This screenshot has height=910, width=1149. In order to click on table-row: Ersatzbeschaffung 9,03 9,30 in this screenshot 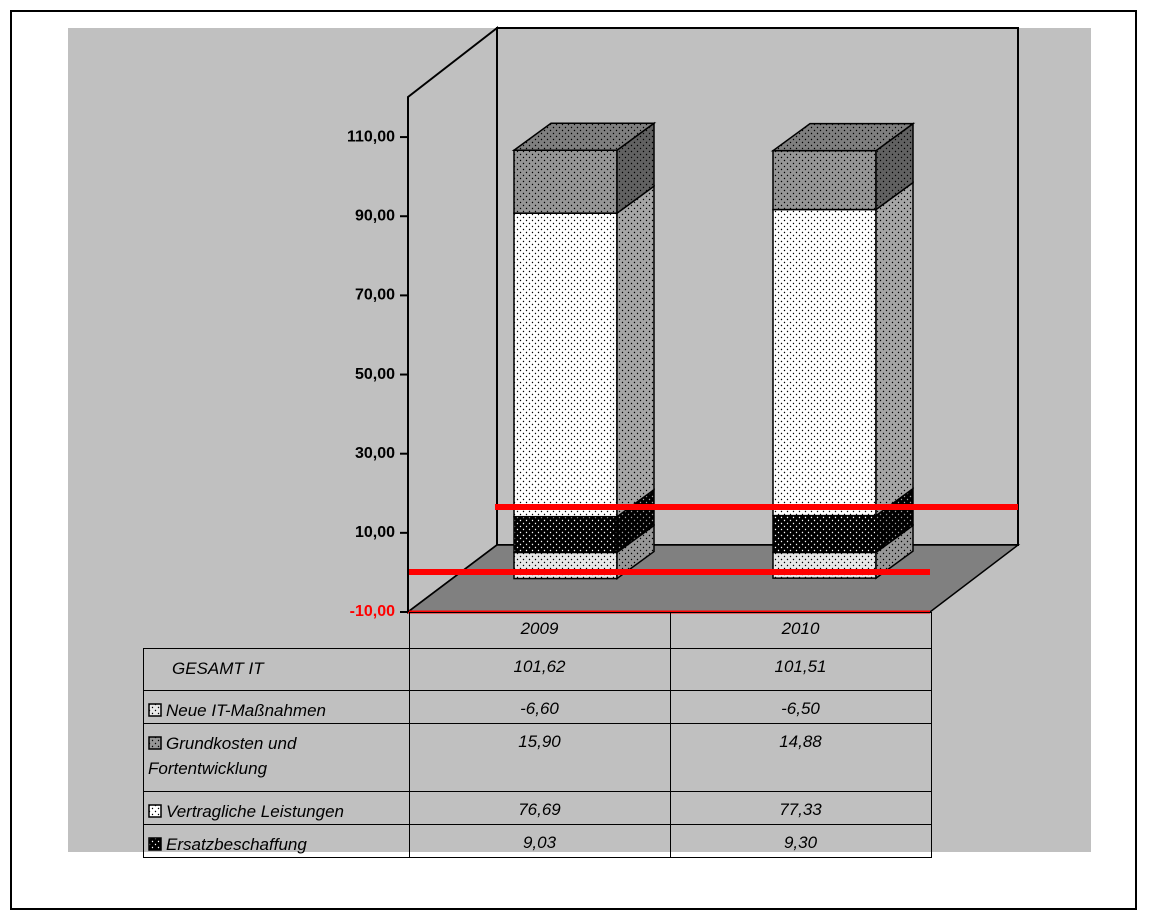, I will do `click(537, 841)`.